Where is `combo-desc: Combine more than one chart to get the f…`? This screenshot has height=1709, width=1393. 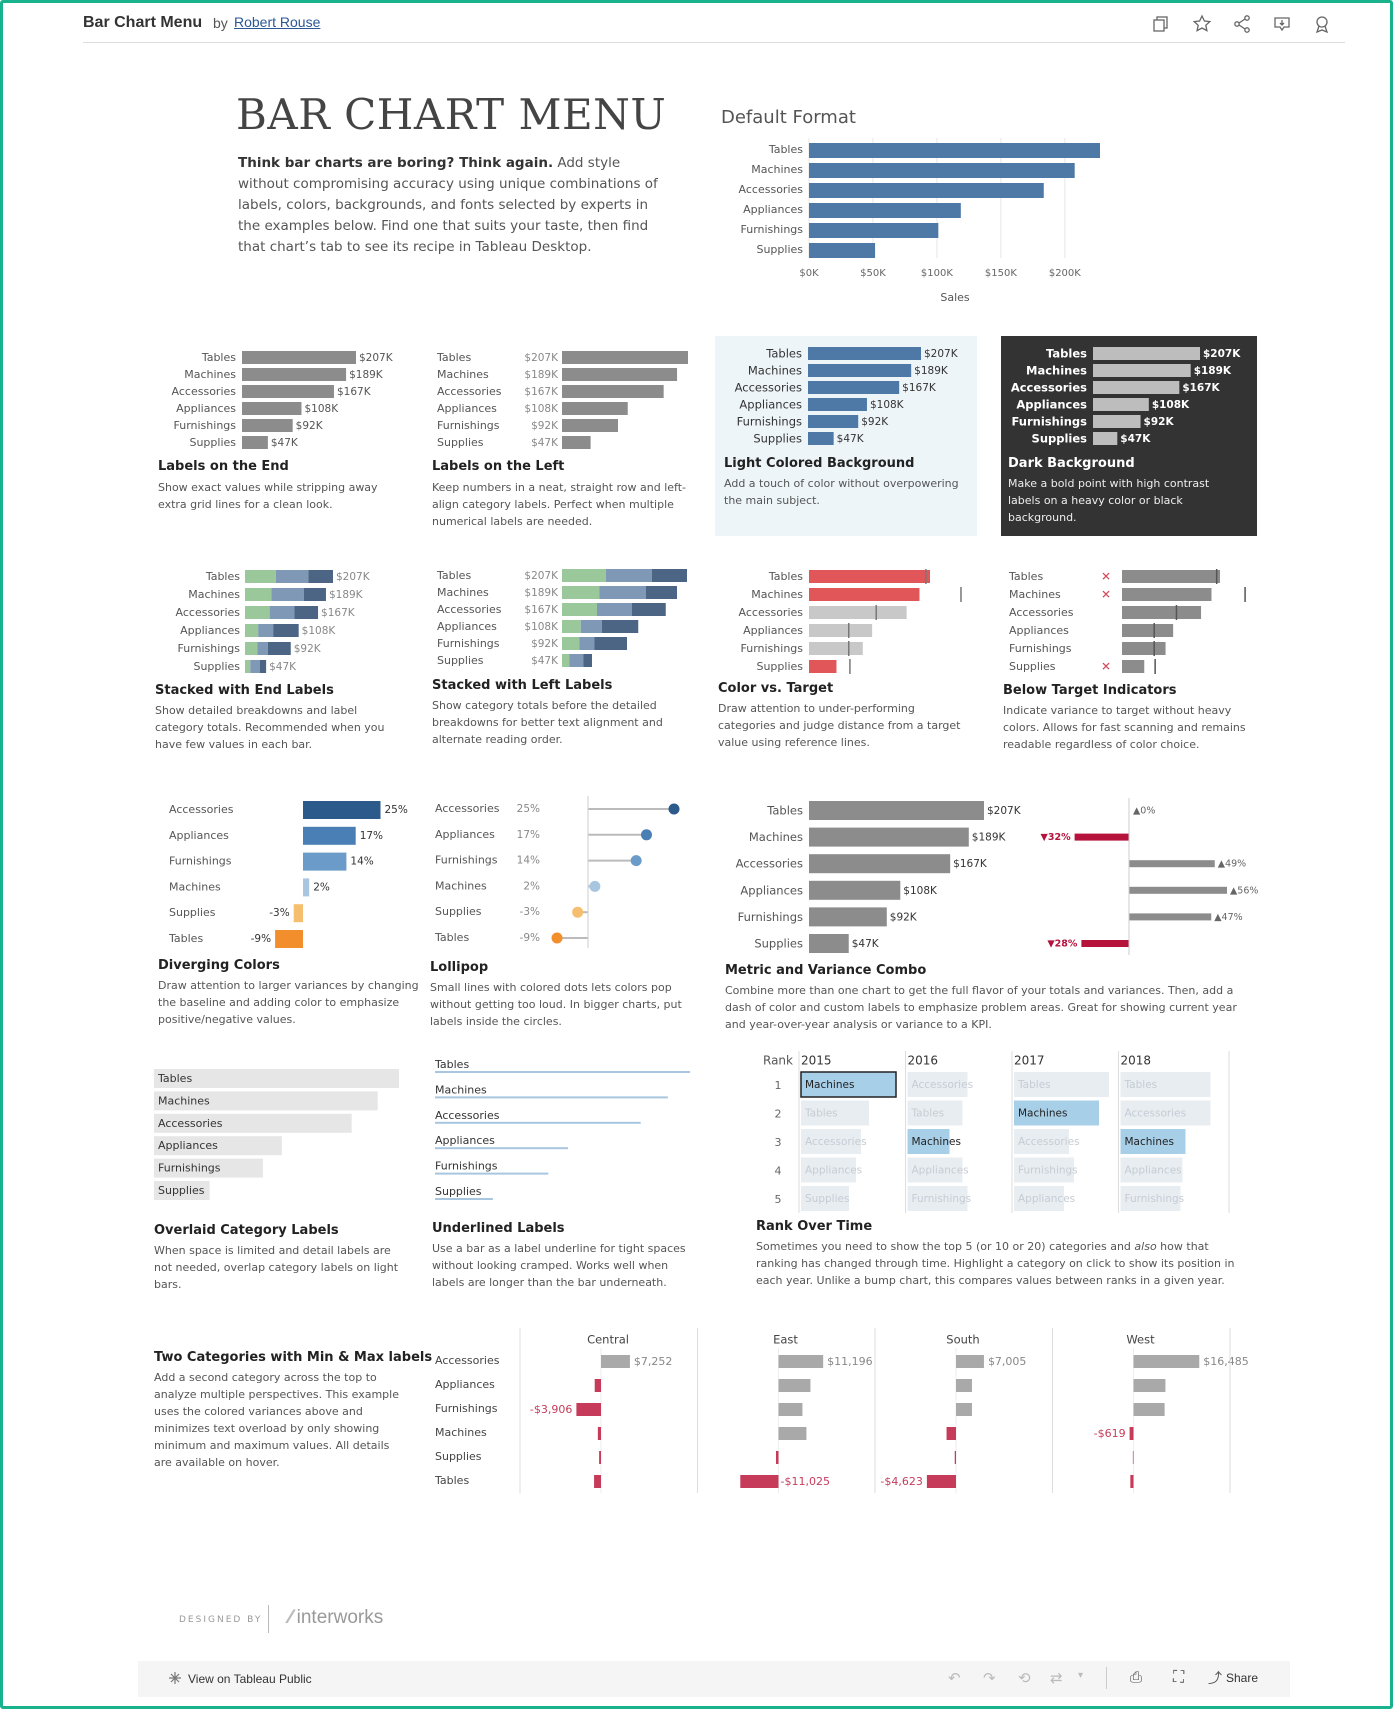
combo-desc: Combine more than one chart to get the f… is located at coordinates (981, 1007).